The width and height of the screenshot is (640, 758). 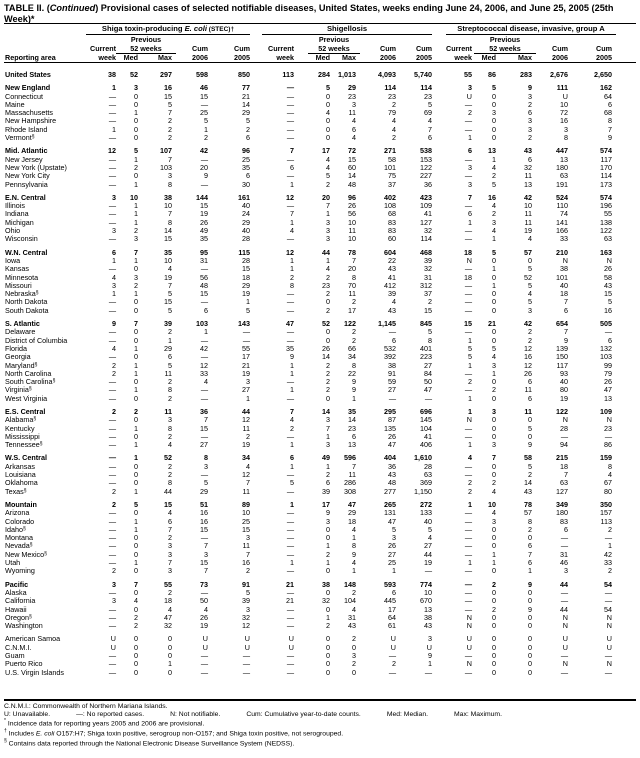 I want to click on cell-shigellosis-cum-2005: 4, so click(x=430, y=121).